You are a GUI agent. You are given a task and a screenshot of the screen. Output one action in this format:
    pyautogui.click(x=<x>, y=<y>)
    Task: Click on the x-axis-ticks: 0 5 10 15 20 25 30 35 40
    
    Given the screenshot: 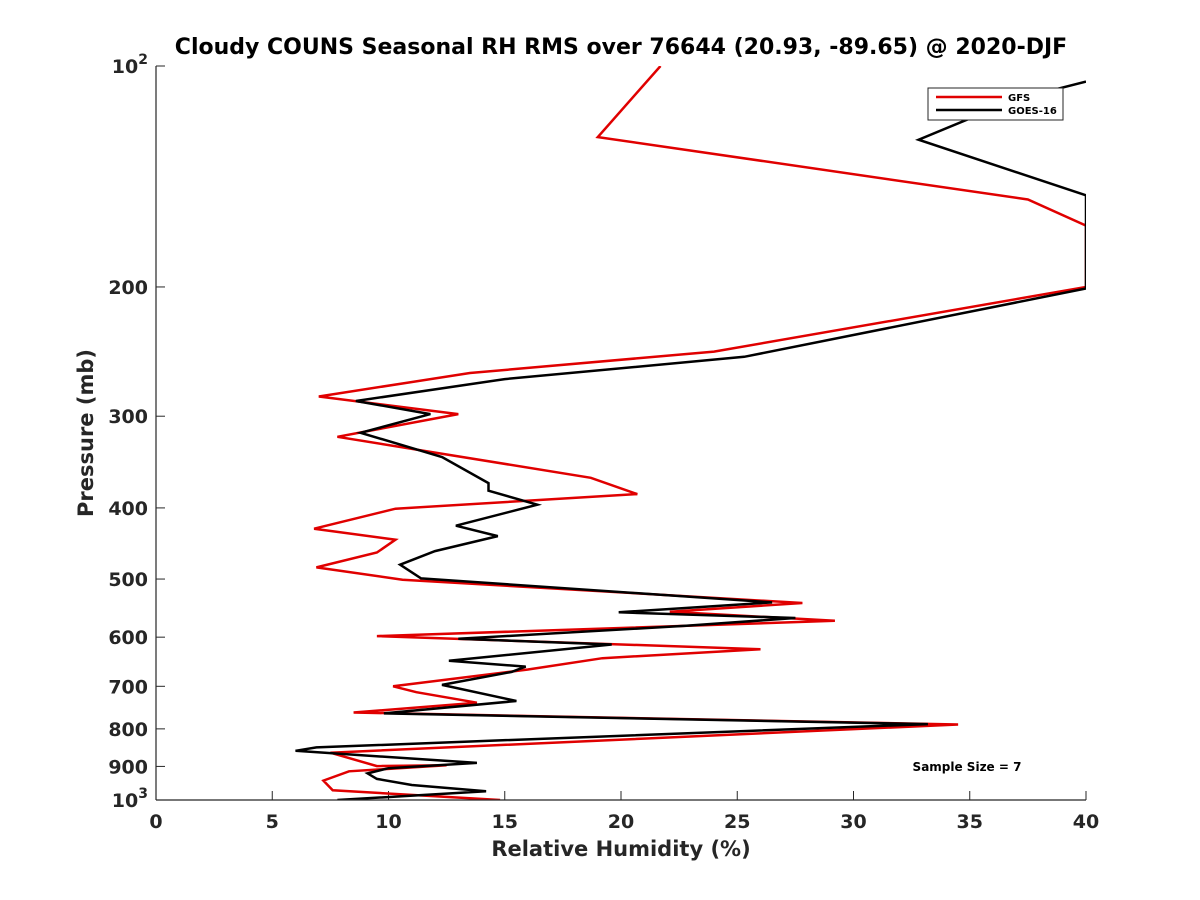 What is the action you would take?
    pyautogui.click(x=624, y=812)
    